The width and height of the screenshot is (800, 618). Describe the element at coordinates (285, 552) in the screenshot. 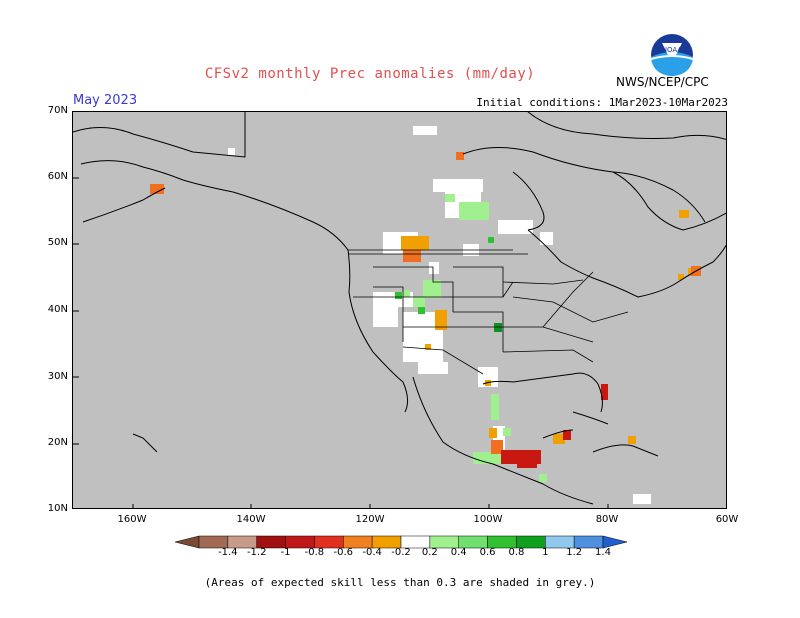

I see `colorbar-label: -1` at that location.